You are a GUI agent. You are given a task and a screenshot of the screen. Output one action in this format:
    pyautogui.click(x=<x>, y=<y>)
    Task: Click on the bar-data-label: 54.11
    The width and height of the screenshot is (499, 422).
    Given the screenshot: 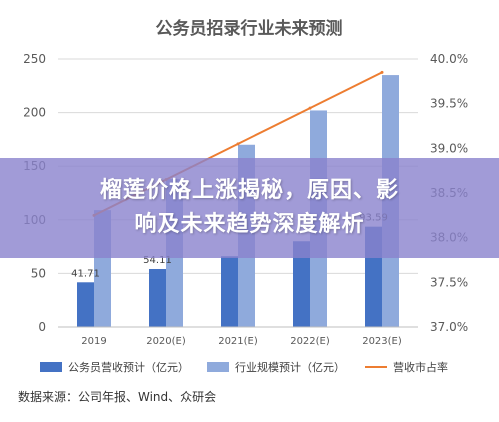 What is the action you would take?
    pyautogui.click(x=157, y=260)
    